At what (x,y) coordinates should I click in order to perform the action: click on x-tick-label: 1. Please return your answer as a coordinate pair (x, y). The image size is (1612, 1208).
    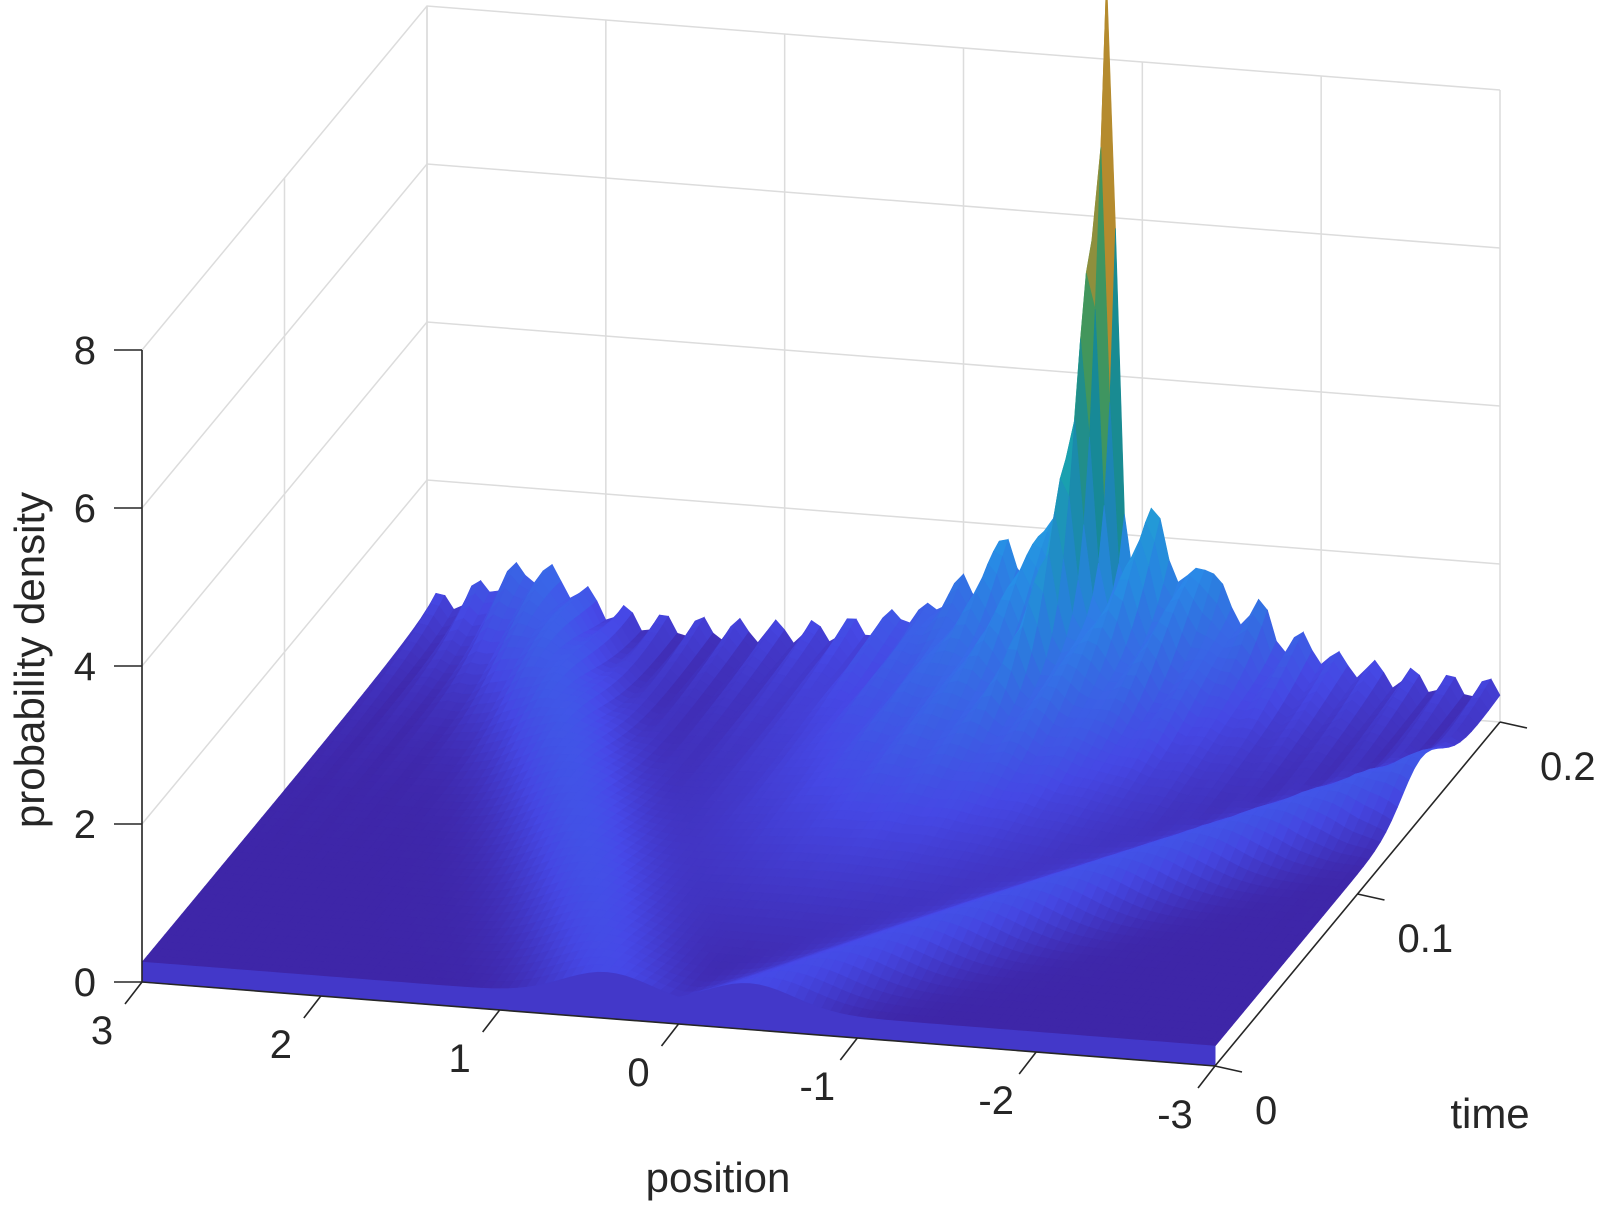
    Looking at the image, I should click on (460, 1059).